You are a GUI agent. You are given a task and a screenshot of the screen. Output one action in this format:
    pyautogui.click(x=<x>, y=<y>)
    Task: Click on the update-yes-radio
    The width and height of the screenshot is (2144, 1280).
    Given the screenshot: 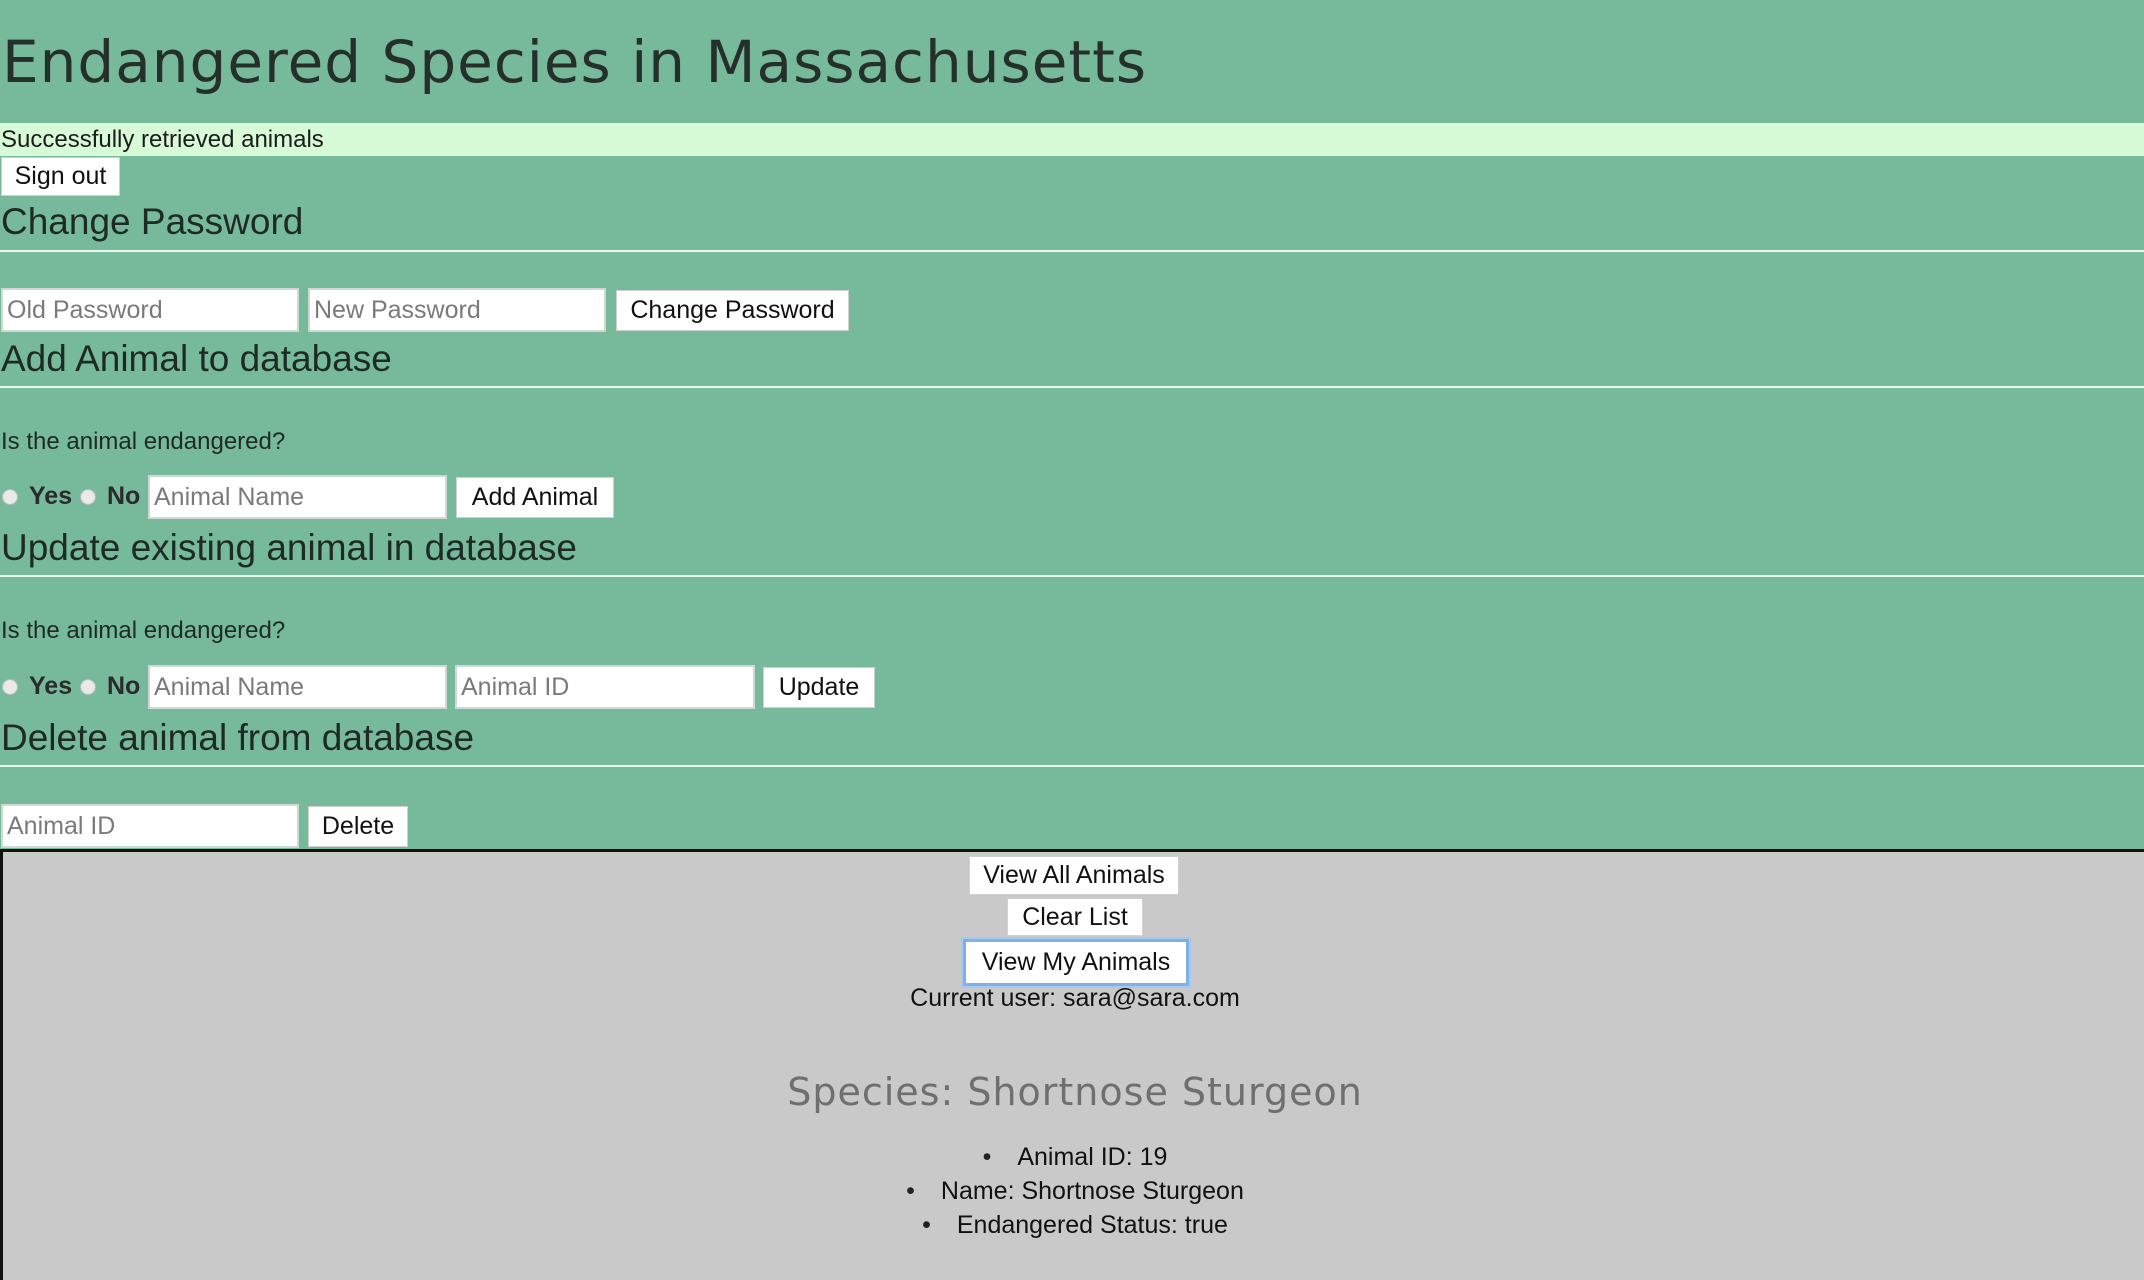 What is the action you would take?
    pyautogui.click(x=10, y=687)
    